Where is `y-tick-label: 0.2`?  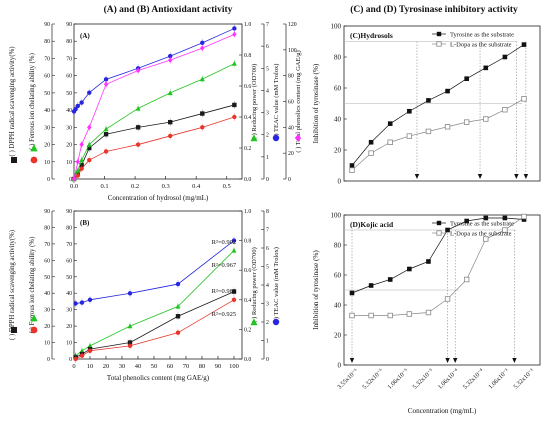
y-tick-label: 0.2 is located at coordinates (247, 149).